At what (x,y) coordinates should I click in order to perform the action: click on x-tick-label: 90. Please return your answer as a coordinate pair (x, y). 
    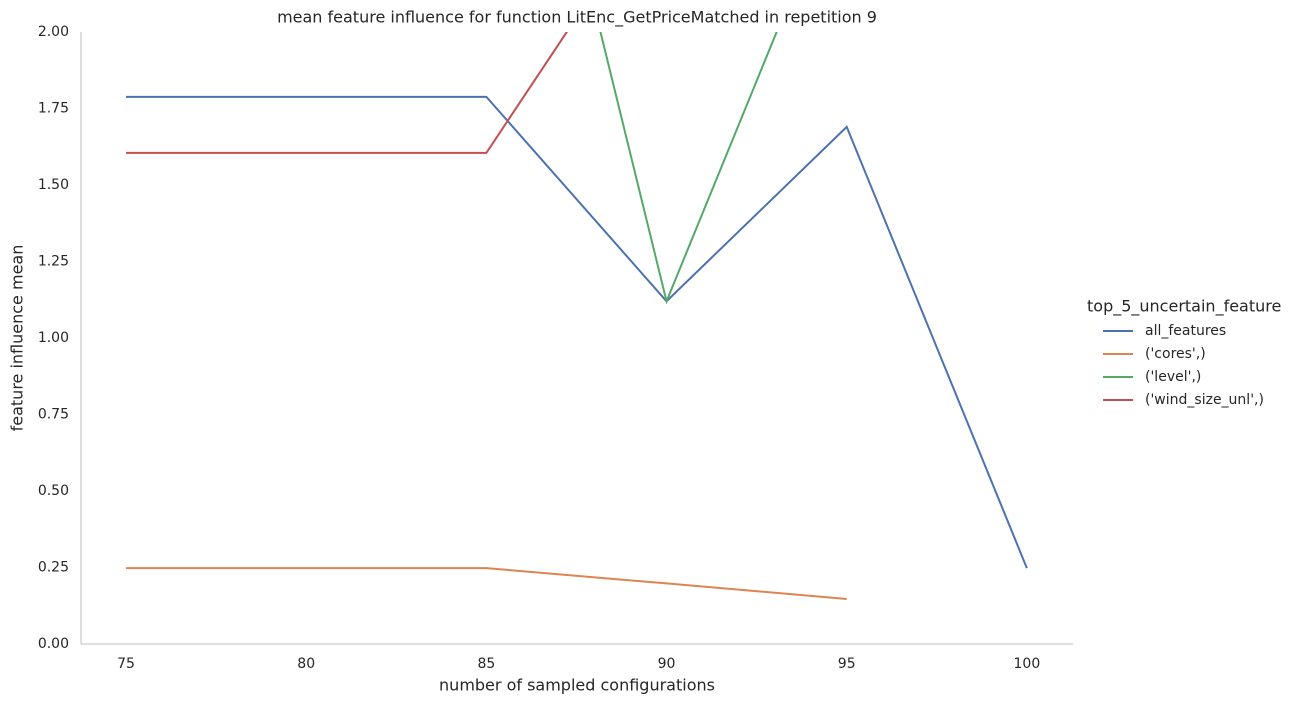
    Looking at the image, I should click on (667, 664).